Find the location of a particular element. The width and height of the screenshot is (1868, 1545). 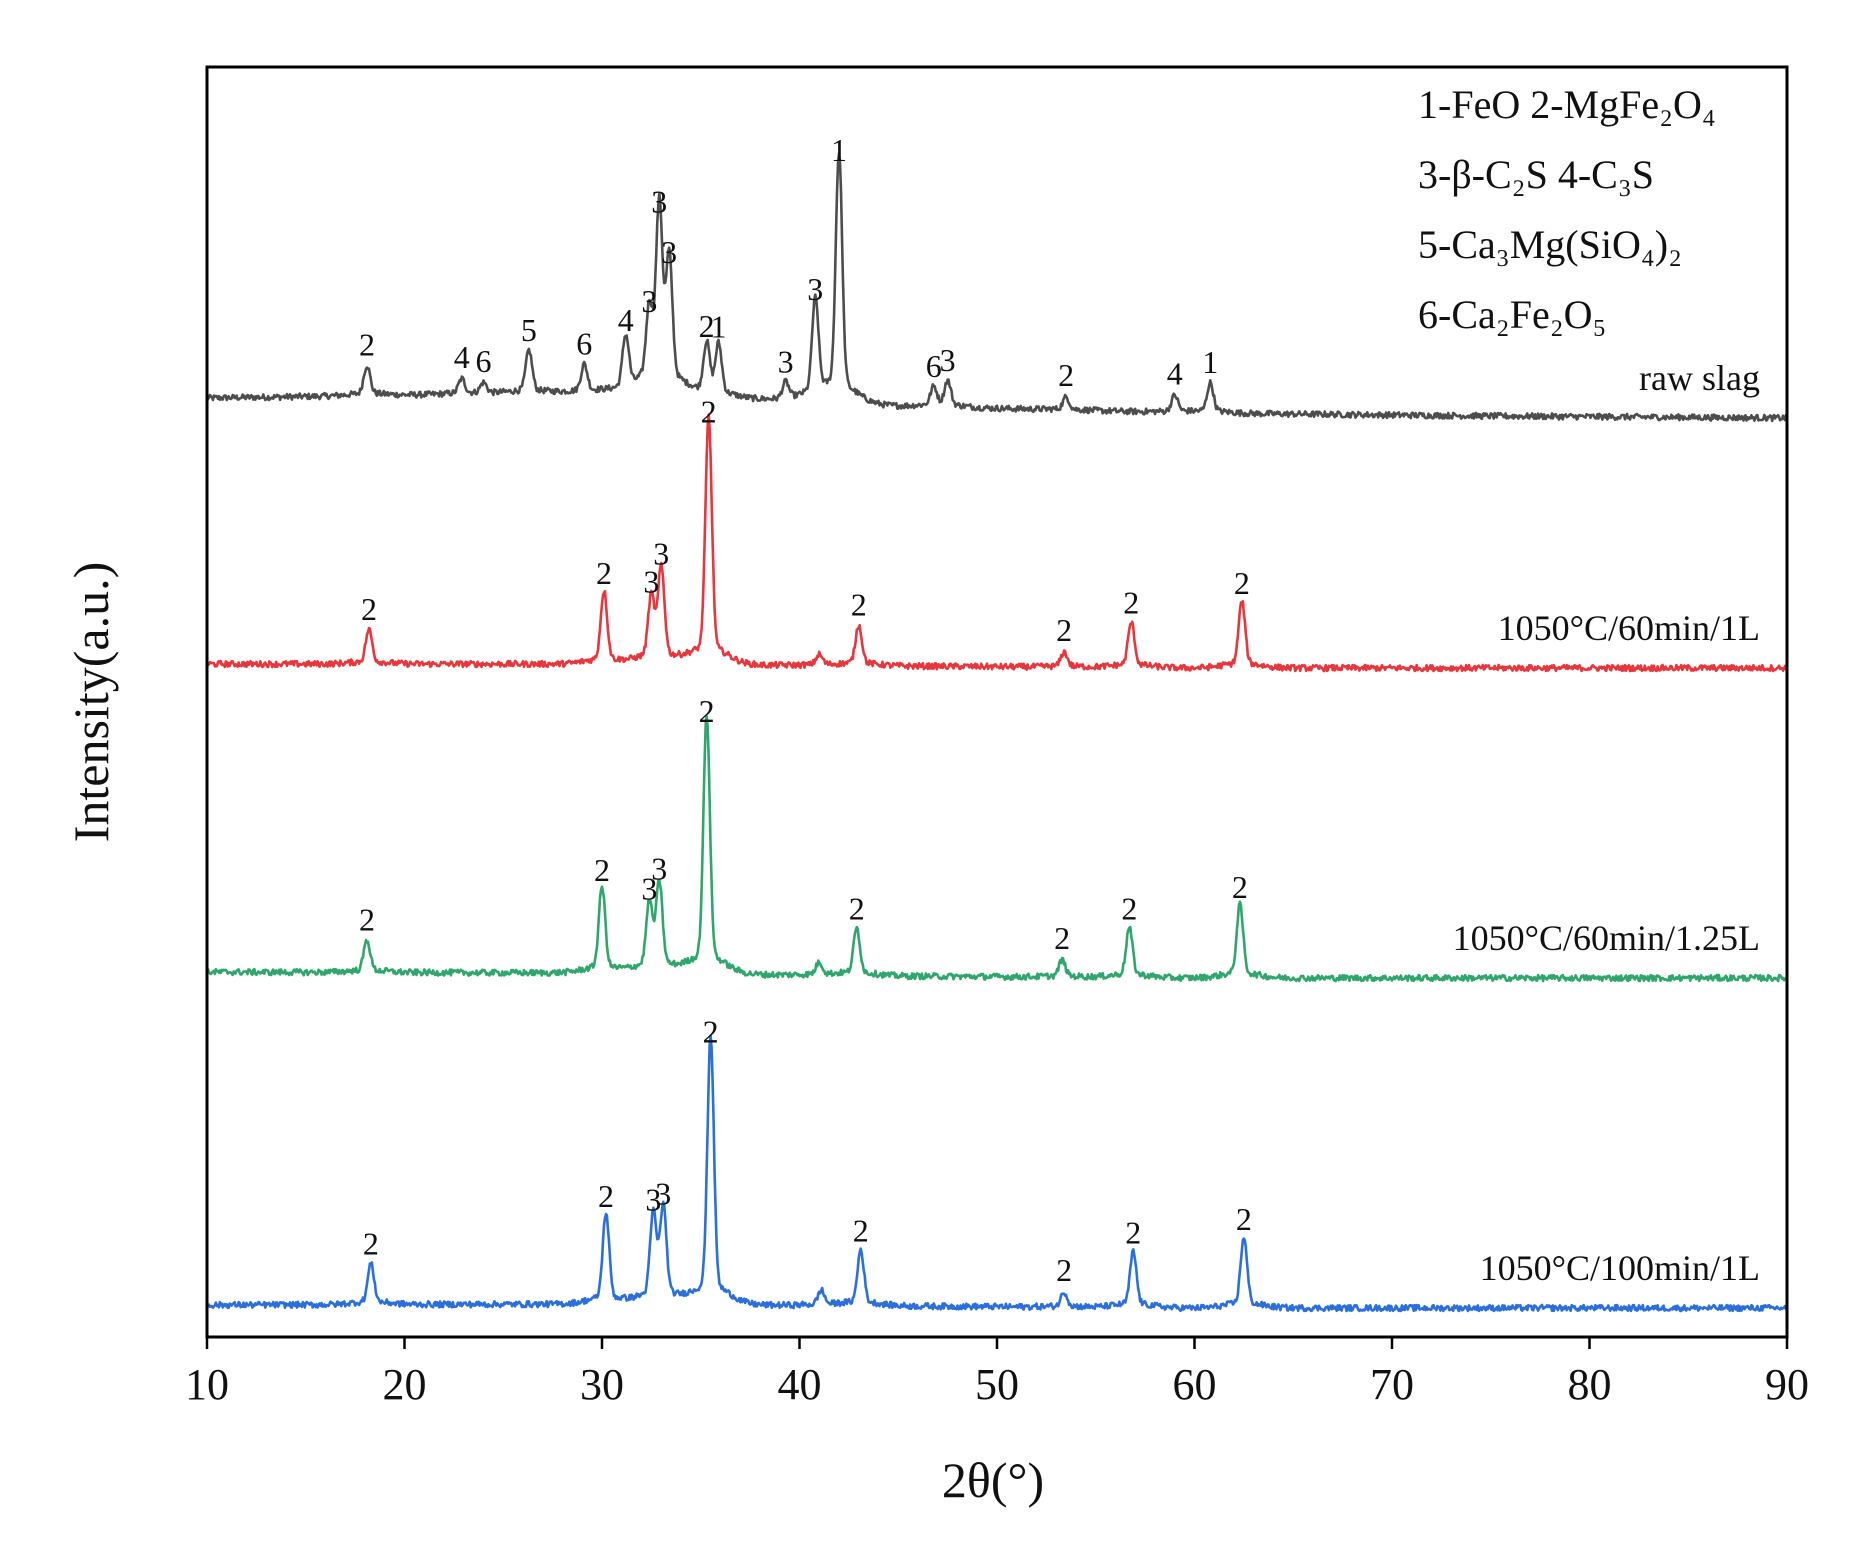

x-tick-layer: 10 20 30 40 50 60 70 80 90 is located at coordinates (997, 1373).